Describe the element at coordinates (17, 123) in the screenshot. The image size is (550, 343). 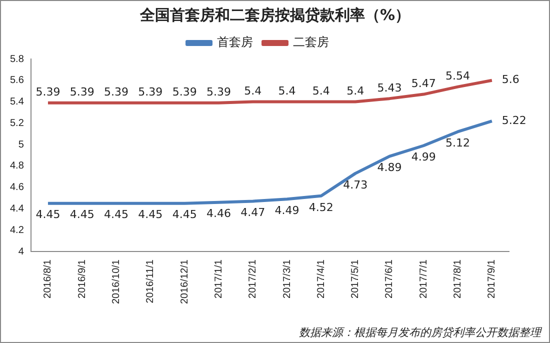
I see `y-tick-label: 5.2` at that location.